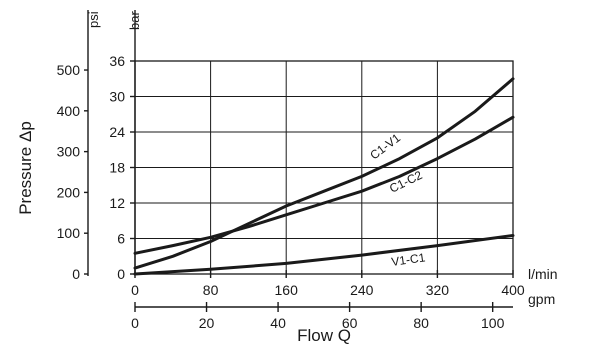 The image size is (597, 346). What do you see at coordinates (69, 192) in the screenshot?
I see `psi-tick-label: 200` at bounding box center [69, 192].